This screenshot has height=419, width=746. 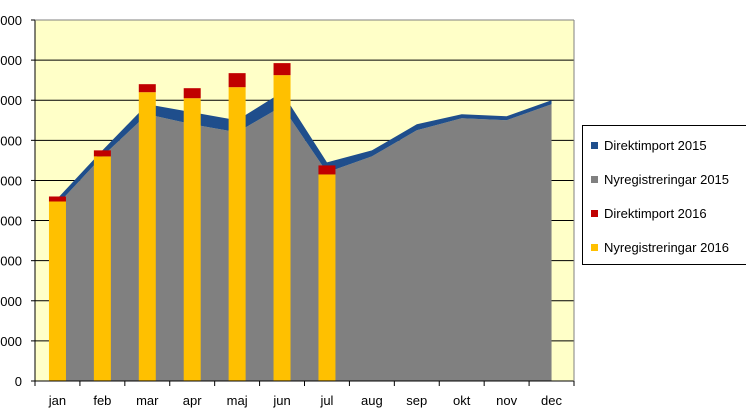 I want to click on legend-item-direktimport-2016: Direktimport 2016, so click(x=649, y=213).